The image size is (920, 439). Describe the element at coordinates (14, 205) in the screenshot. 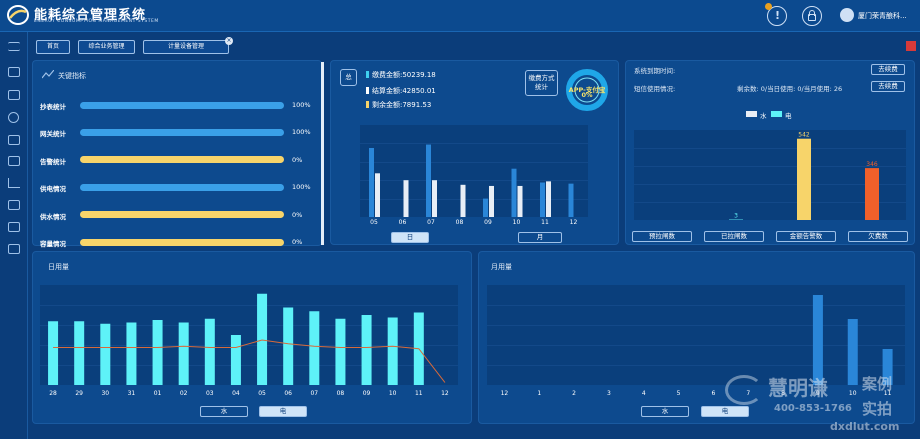

I see `document-icon` at that location.